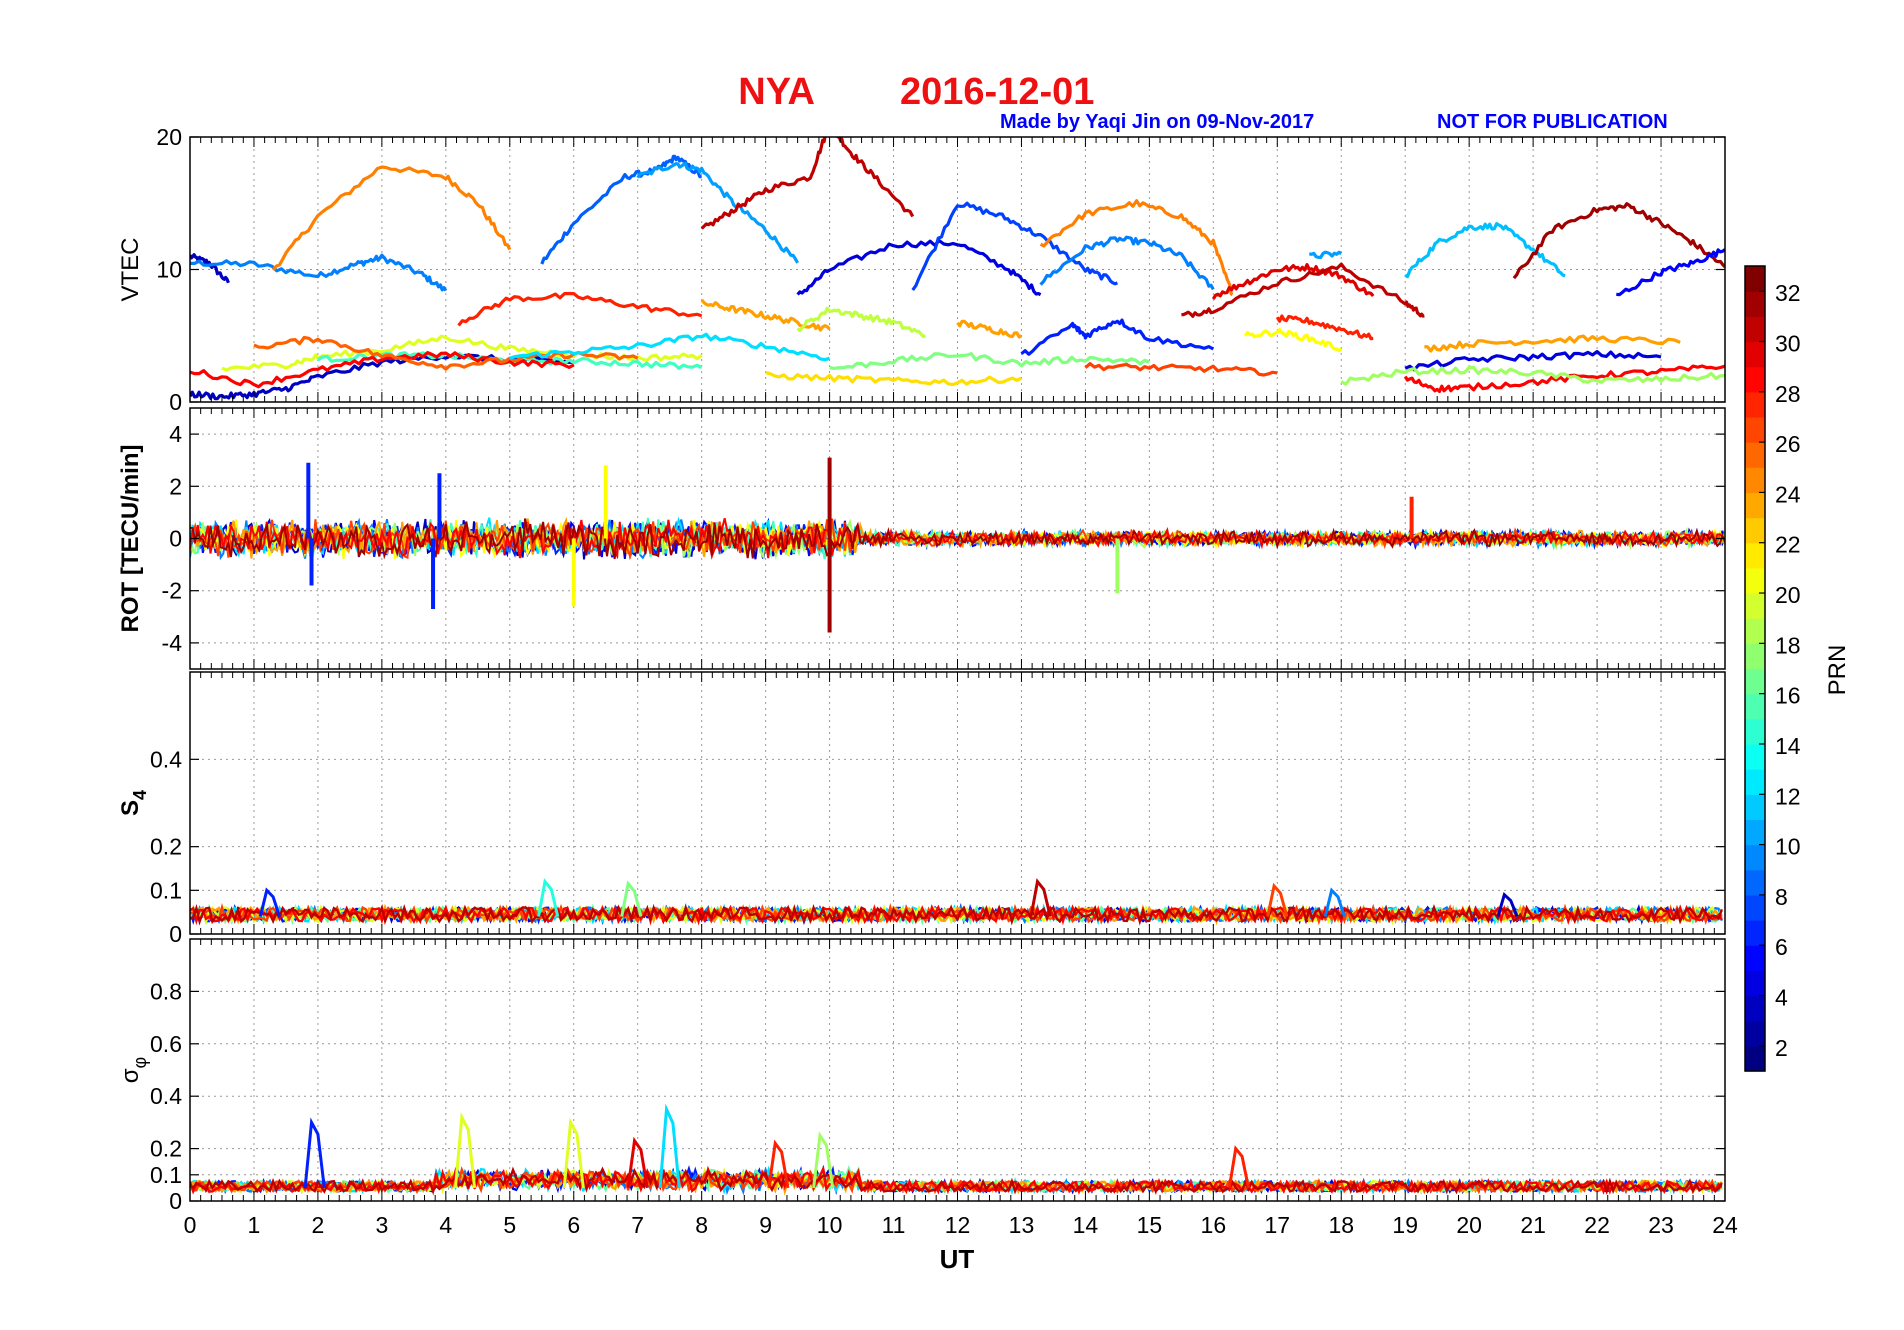 The image size is (1904, 1330). I want to click on colorbar-tick-label: 2, so click(1781, 1048).